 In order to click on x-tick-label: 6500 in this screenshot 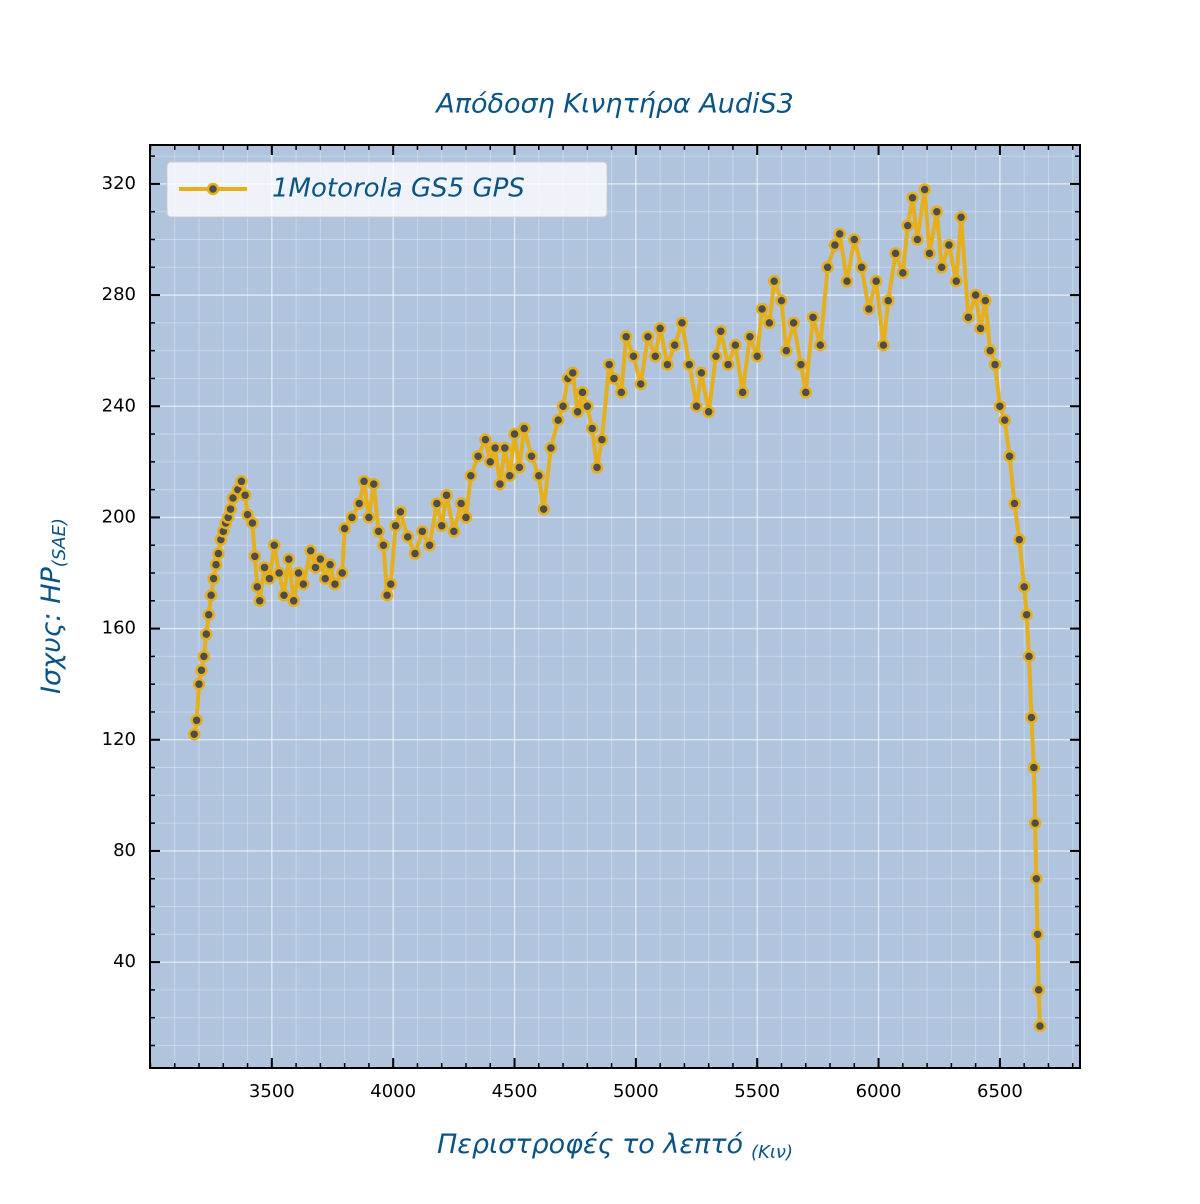, I will do `click(1000, 1091)`.